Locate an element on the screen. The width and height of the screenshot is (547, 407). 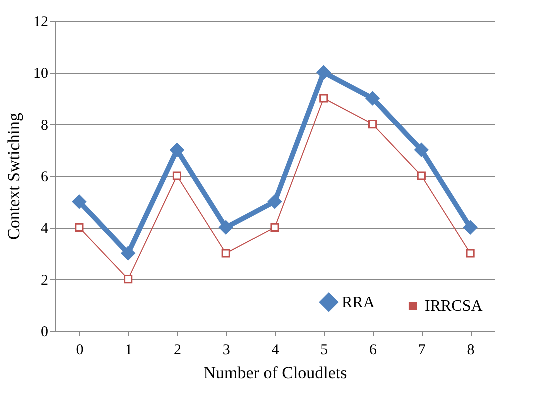
y-tick-label: 8 is located at coordinates (44, 126).